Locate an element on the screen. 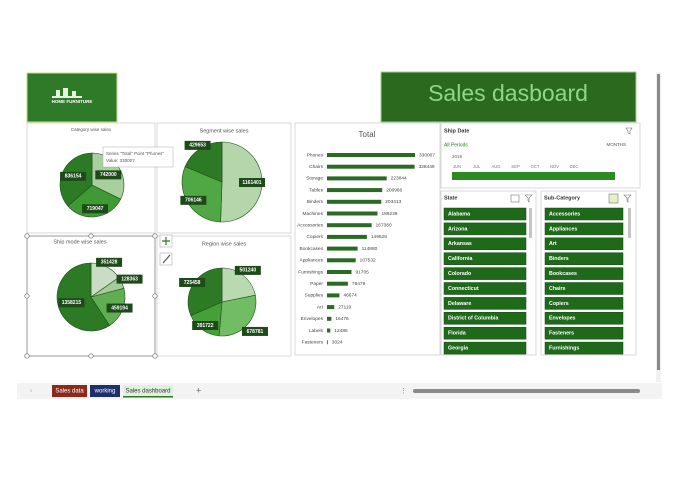  slicer-item-label: Envelopes is located at coordinates (562, 319).